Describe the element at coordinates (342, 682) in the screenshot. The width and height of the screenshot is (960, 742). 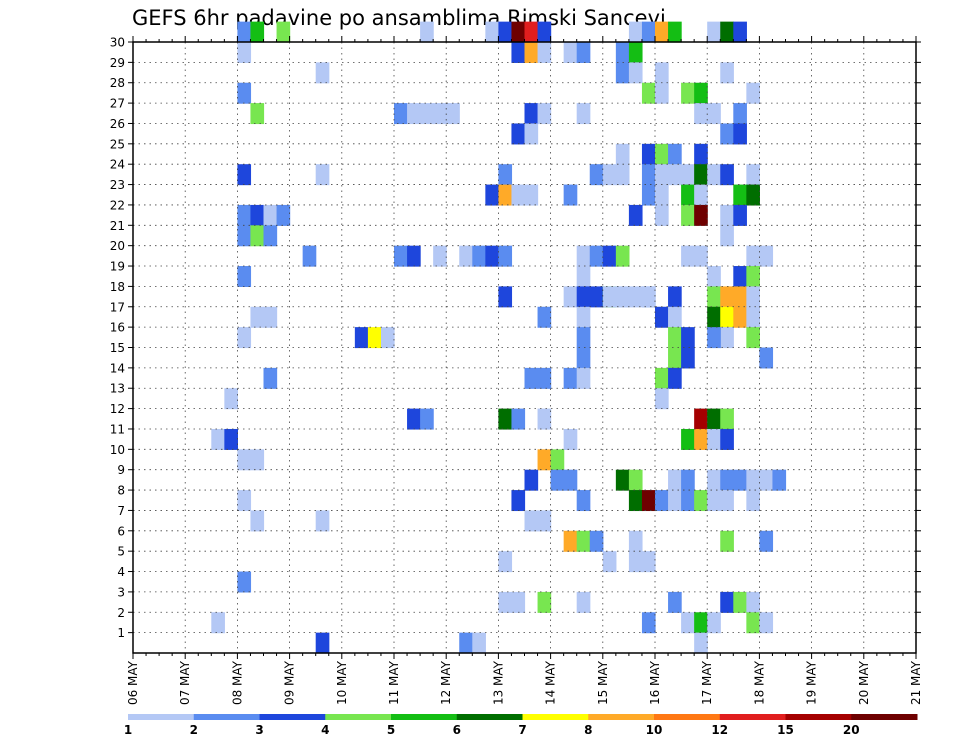
I see `x-tick-label: 10 MAY` at that location.